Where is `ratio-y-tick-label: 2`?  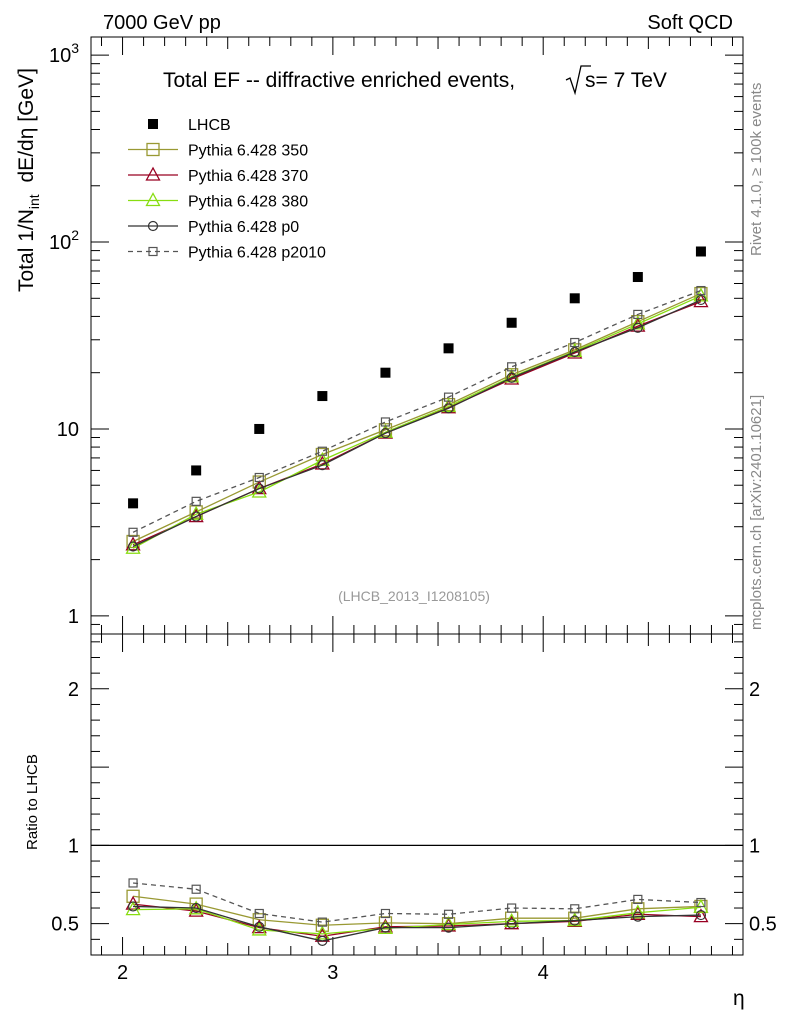
ratio-y-tick-label: 2 is located at coordinates (73, 690).